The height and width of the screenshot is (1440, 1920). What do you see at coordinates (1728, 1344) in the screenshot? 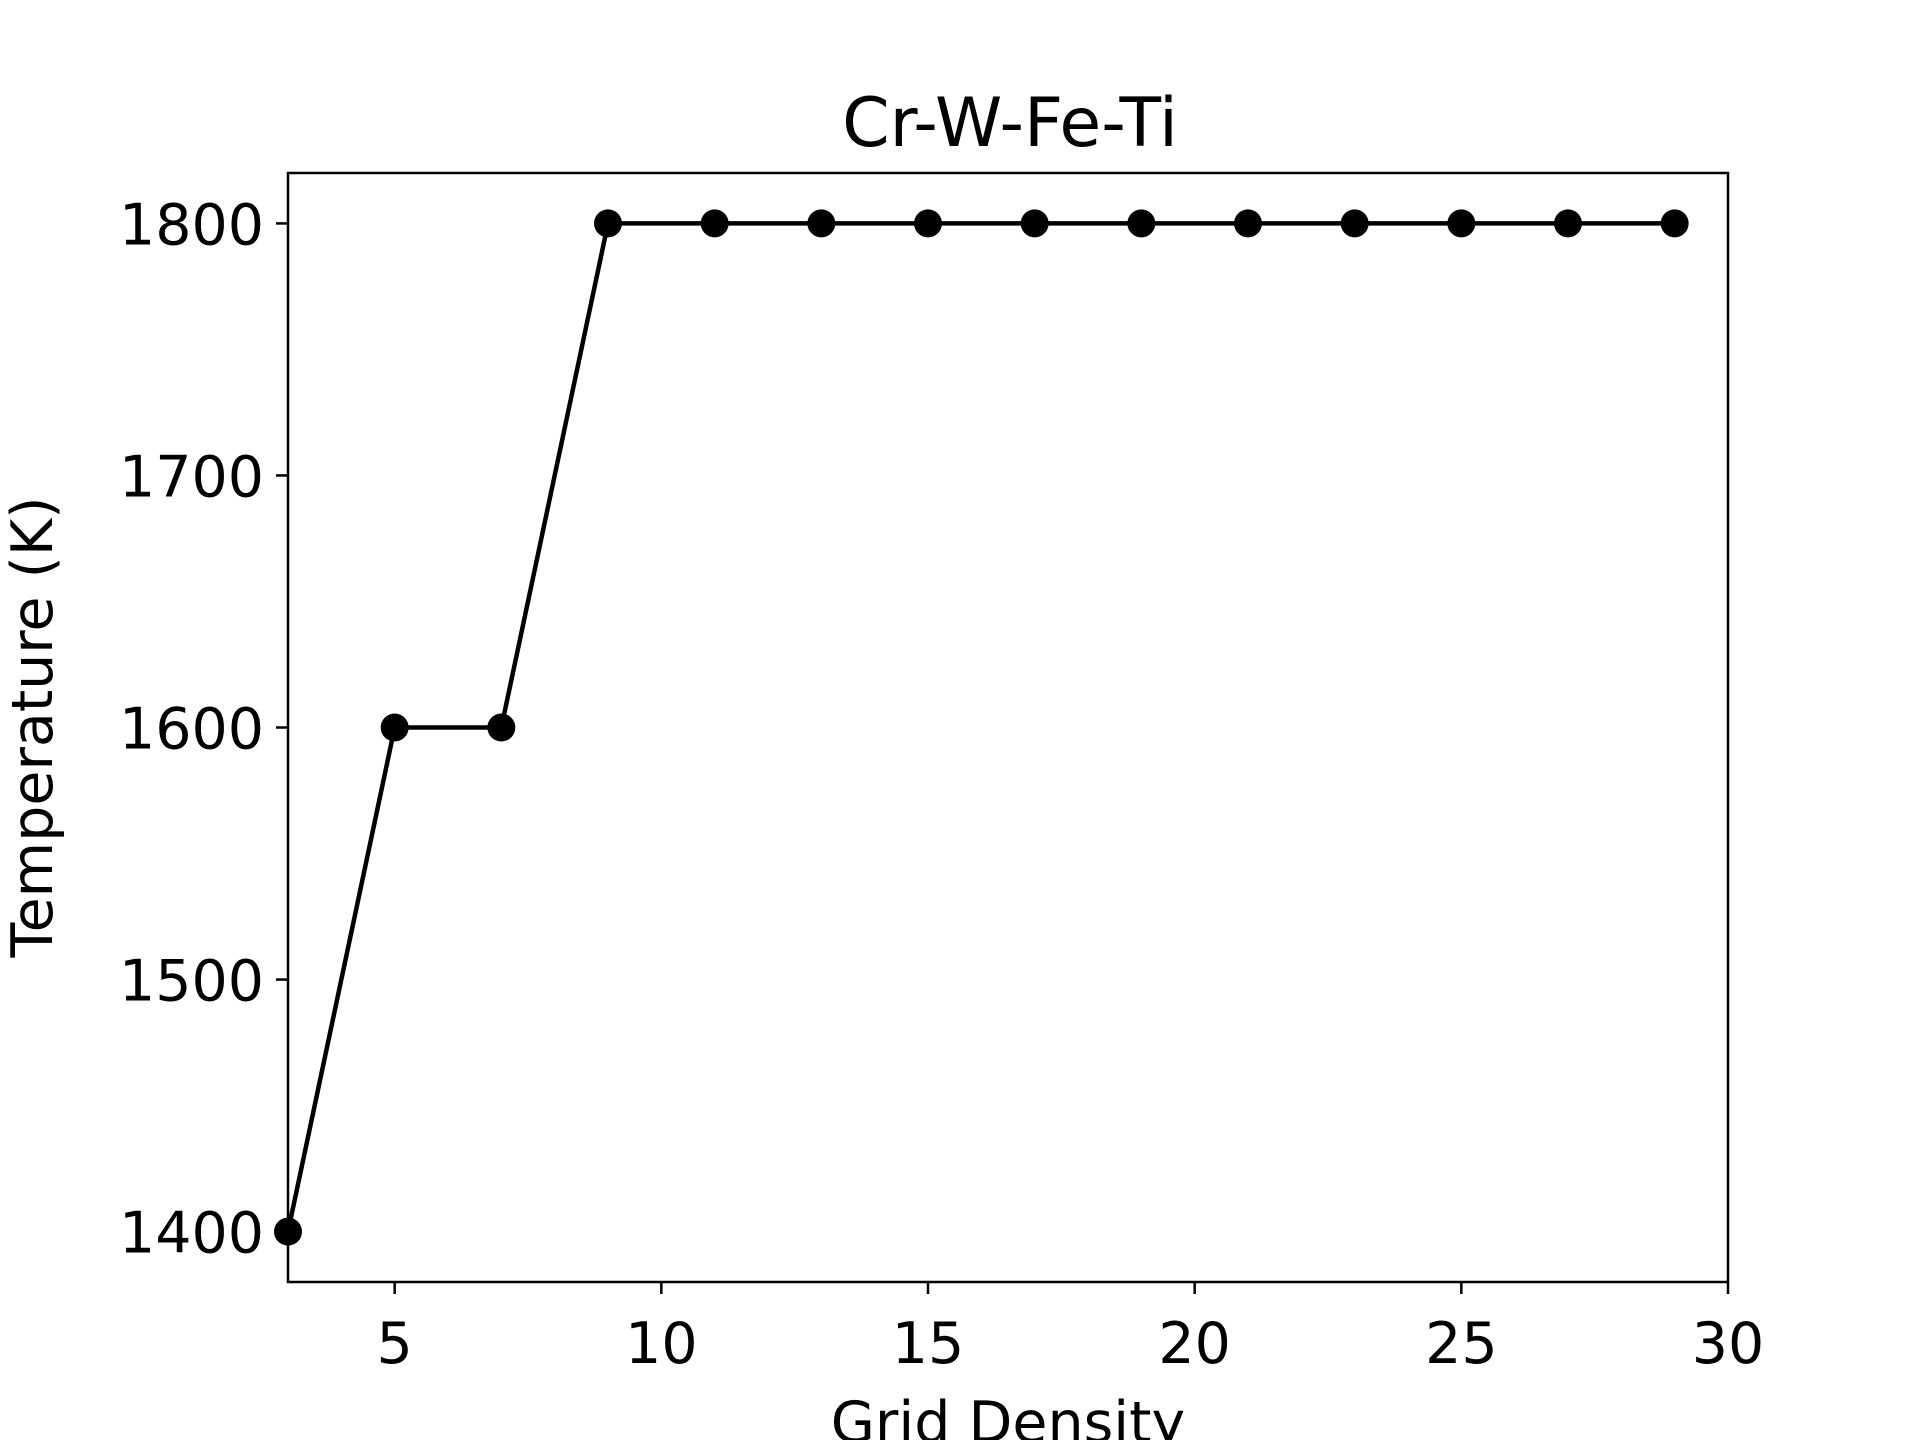
I see `x-tick-label: 30` at bounding box center [1728, 1344].